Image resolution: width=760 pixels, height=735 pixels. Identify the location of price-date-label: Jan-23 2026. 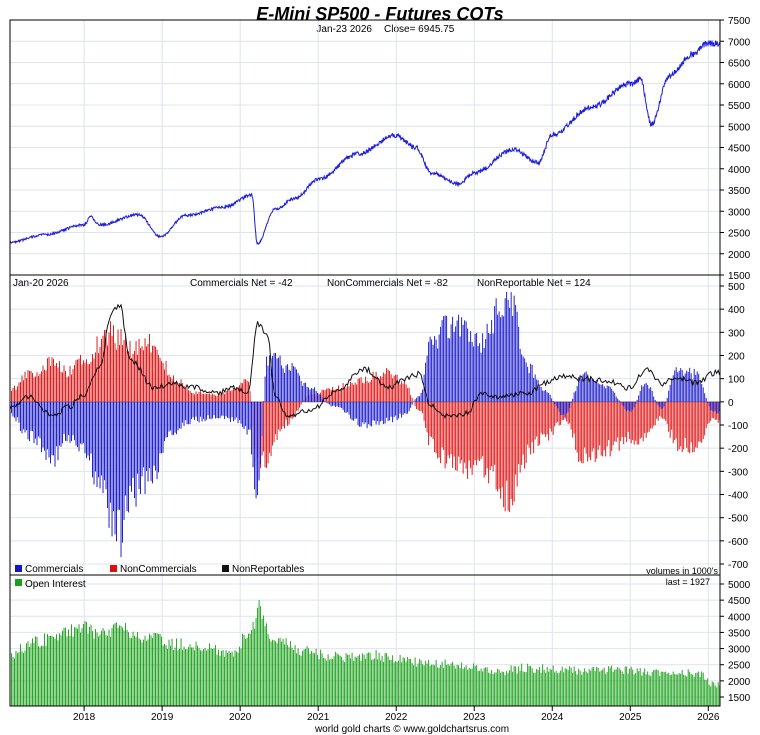
(344, 29).